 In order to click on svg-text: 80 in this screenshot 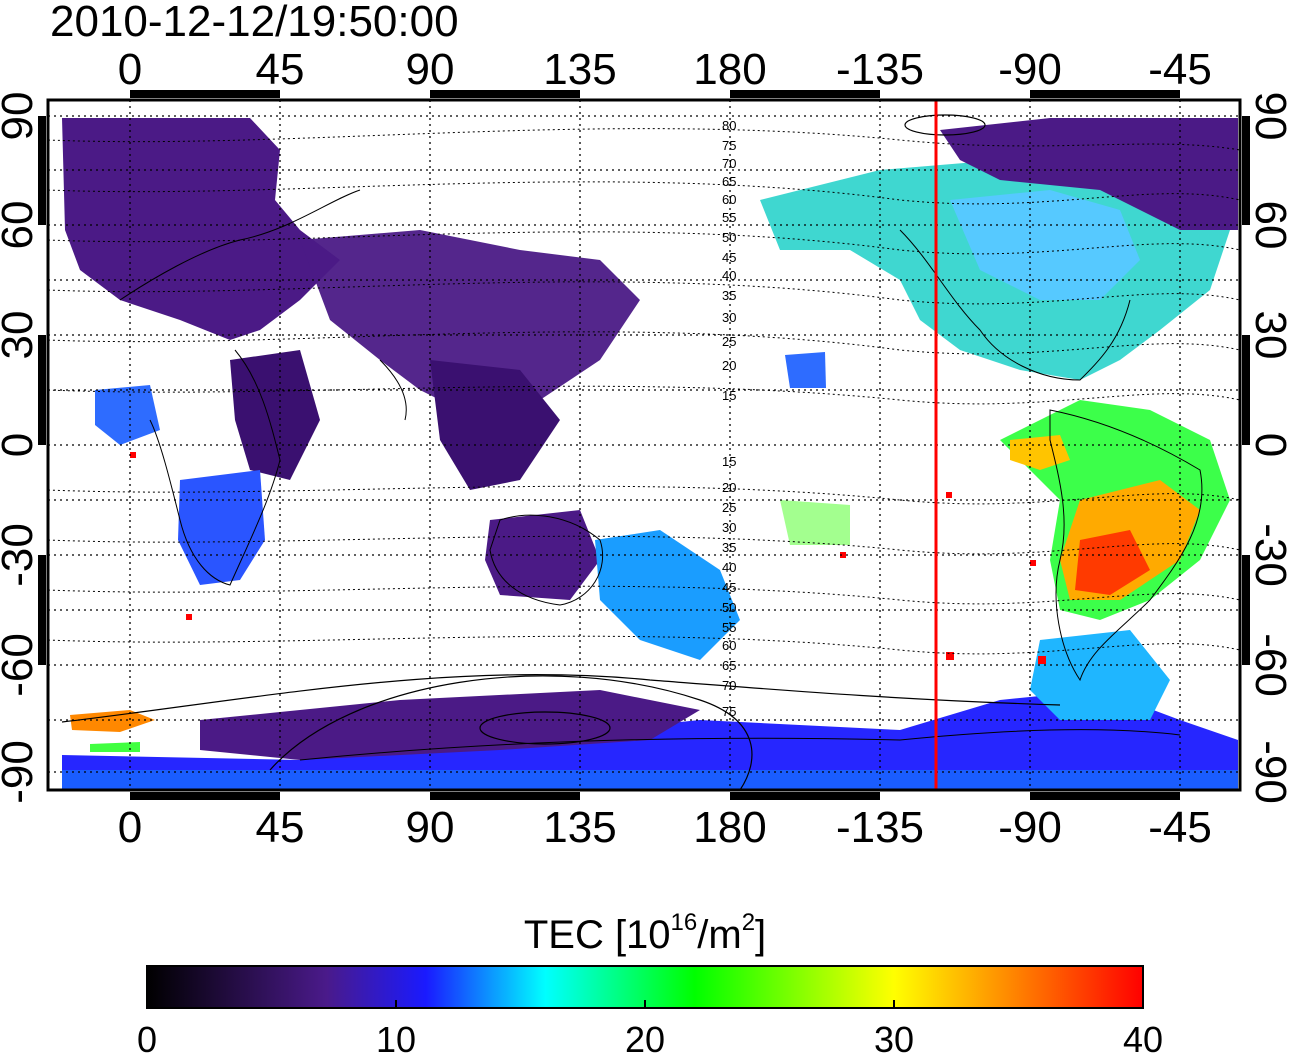, I will do `click(729, 125)`.